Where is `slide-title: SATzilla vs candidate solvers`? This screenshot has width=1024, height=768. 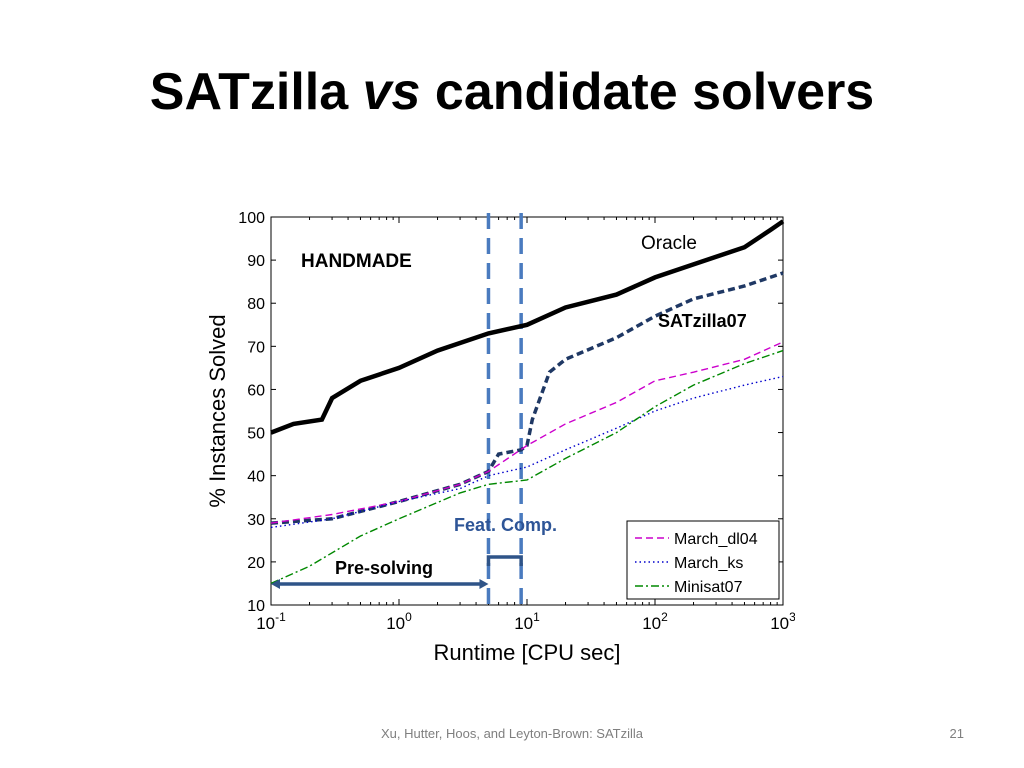
slide-title: SATzilla vs candidate solvers is located at coordinates (512, 92).